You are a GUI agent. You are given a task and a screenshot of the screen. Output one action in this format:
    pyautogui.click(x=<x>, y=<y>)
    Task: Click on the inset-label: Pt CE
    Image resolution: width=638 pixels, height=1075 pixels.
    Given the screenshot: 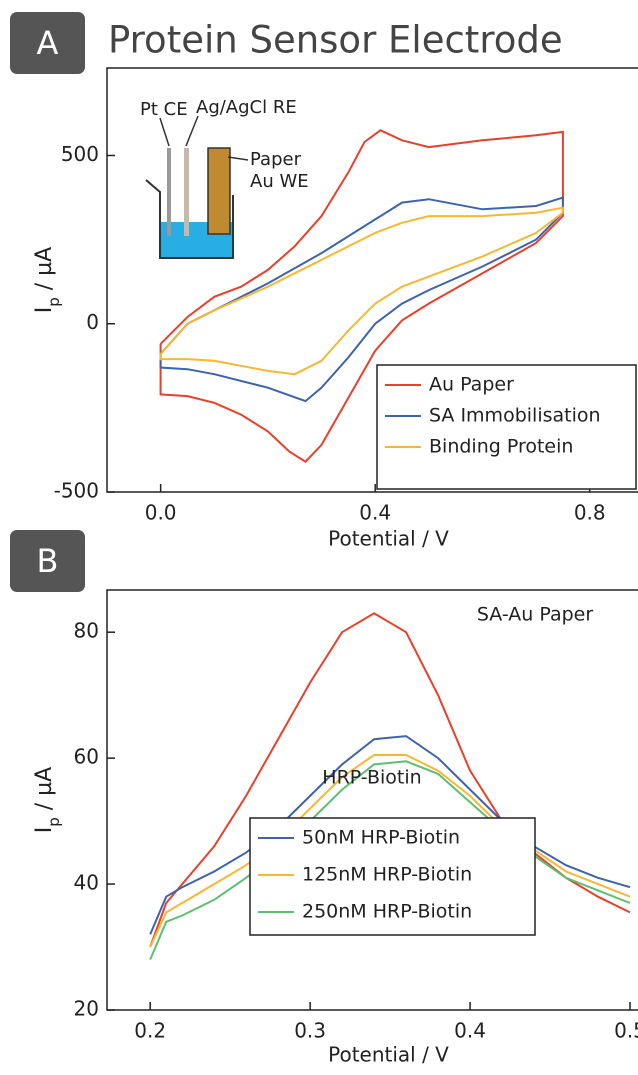 What is the action you would take?
    pyautogui.click(x=164, y=109)
    